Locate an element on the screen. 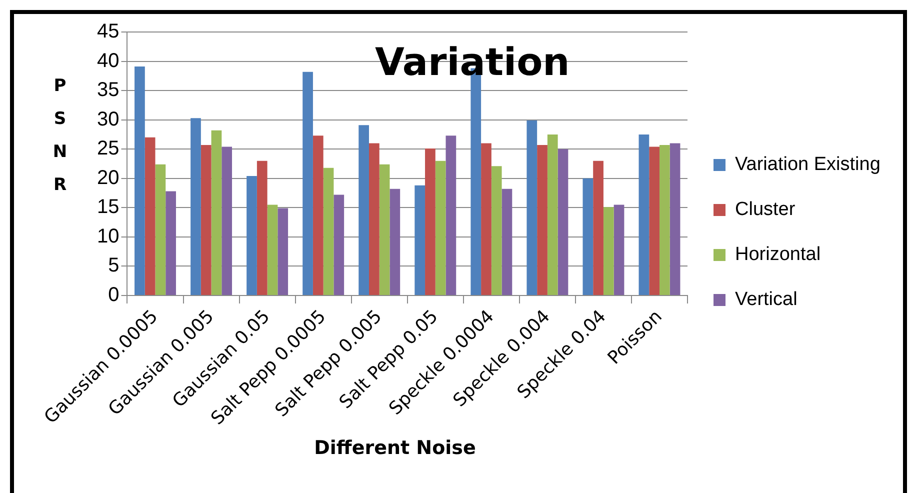  y-tick-label: 45 is located at coordinates (108, 31).